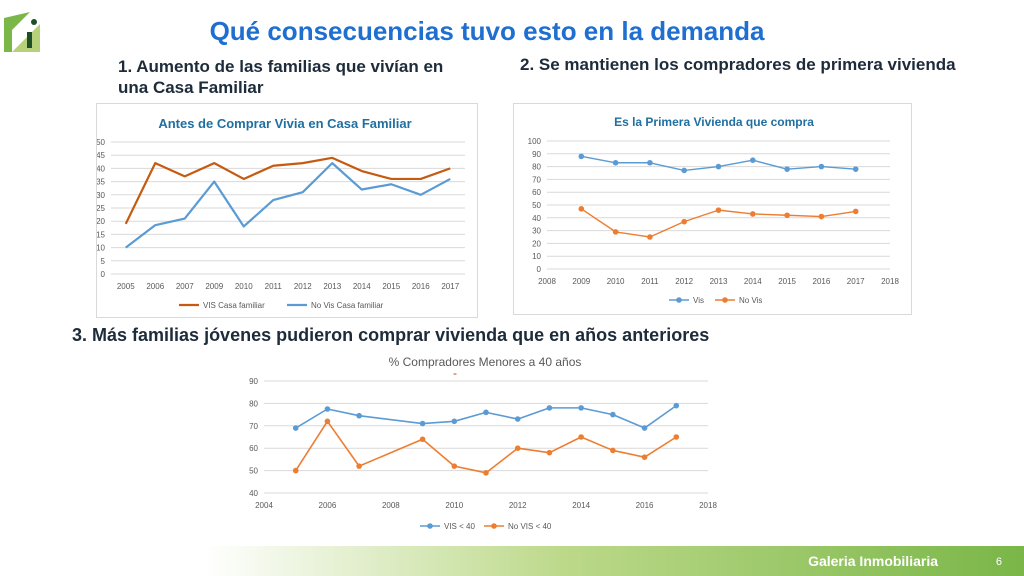 The width and height of the screenshot is (1024, 576). Describe the element at coordinates (459, 526) in the screenshot. I see `legend-label: VIS < 40` at that location.